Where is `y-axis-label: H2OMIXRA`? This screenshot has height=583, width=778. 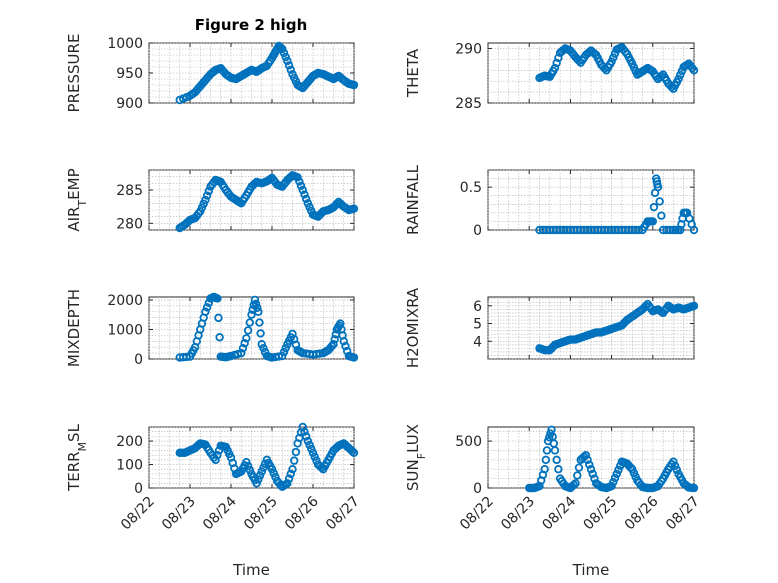
y-axis-label: H2OMIXRA is located at coordinates (413, 327).